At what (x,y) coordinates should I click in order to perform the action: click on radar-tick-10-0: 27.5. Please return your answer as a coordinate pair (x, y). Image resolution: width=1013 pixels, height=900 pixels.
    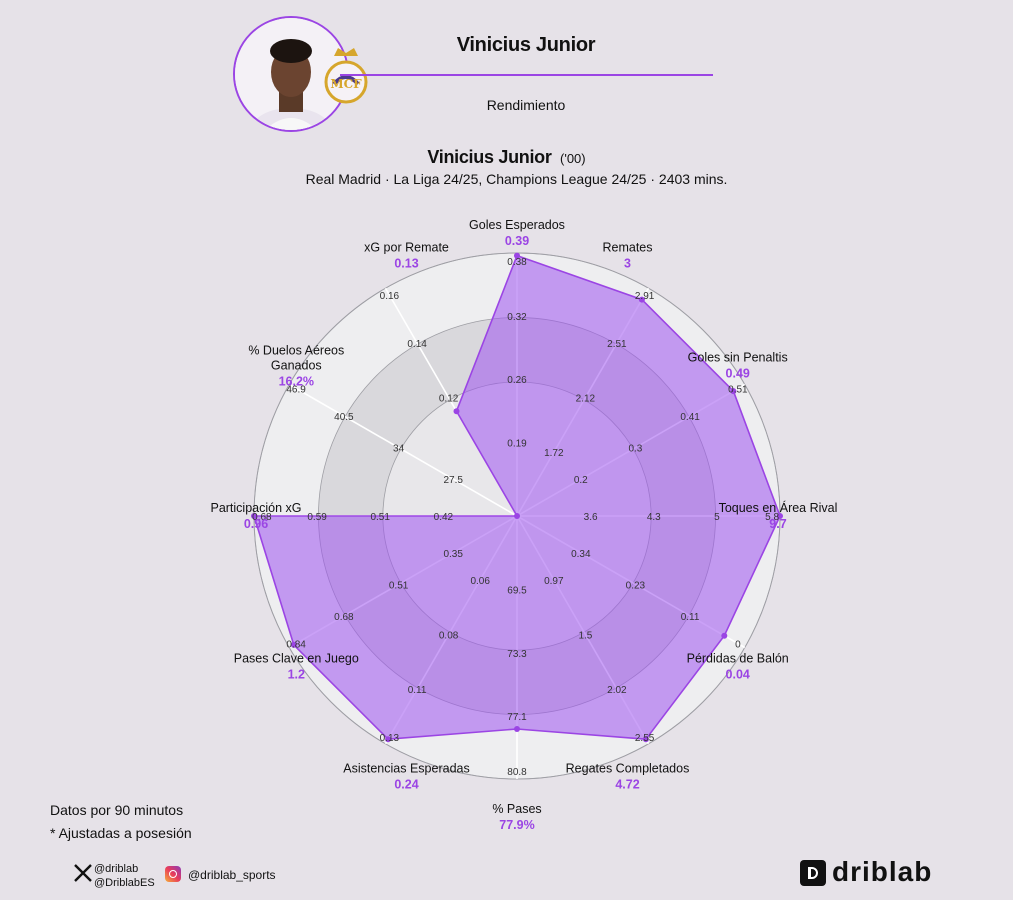
    Looking at the image, I should click on (453, 480).